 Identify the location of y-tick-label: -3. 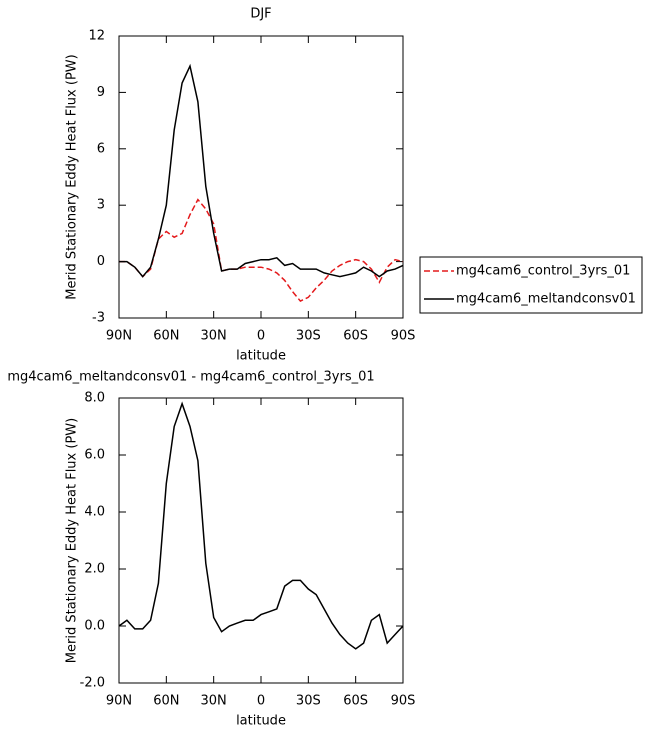
(98, 318).